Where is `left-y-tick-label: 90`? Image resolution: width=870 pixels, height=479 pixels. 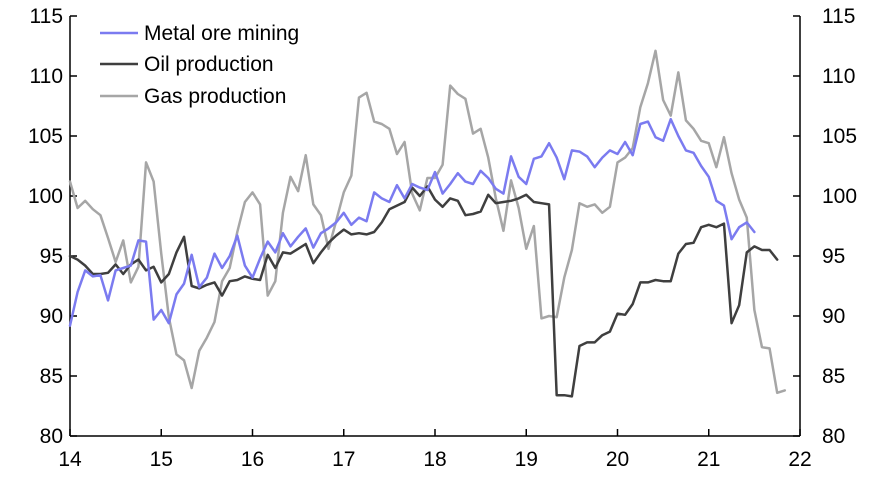 left-y-tick-label: 90 is located at coordinates (51, 316).